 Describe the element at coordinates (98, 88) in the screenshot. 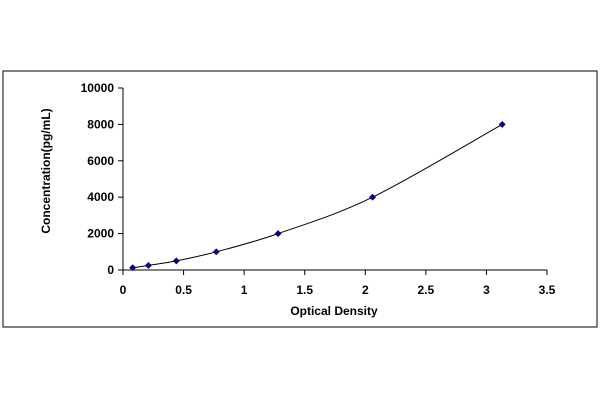

I see `y-tick-label: 10000` at that location.